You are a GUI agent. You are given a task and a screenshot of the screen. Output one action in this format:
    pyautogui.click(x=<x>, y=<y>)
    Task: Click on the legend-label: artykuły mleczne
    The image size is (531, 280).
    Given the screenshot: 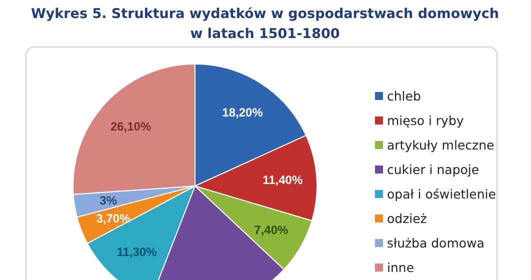 What is the action you would take?
    pyautogui.click(x=440, y=144)
    